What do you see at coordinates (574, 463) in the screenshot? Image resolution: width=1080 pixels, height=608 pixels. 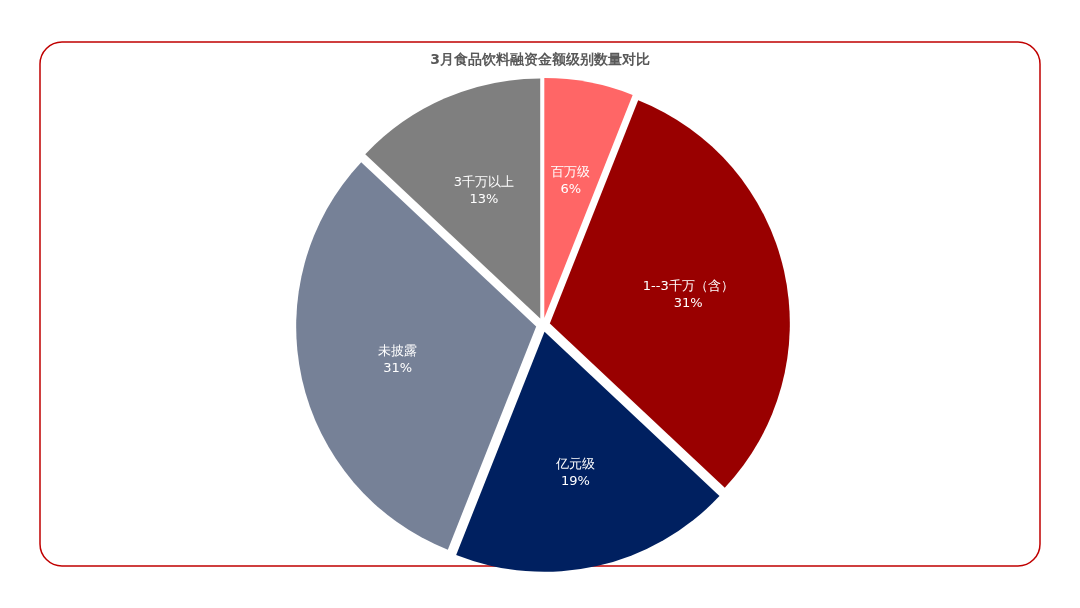 I see `slice-label: 亿元级` at bounding box center [574, 463].